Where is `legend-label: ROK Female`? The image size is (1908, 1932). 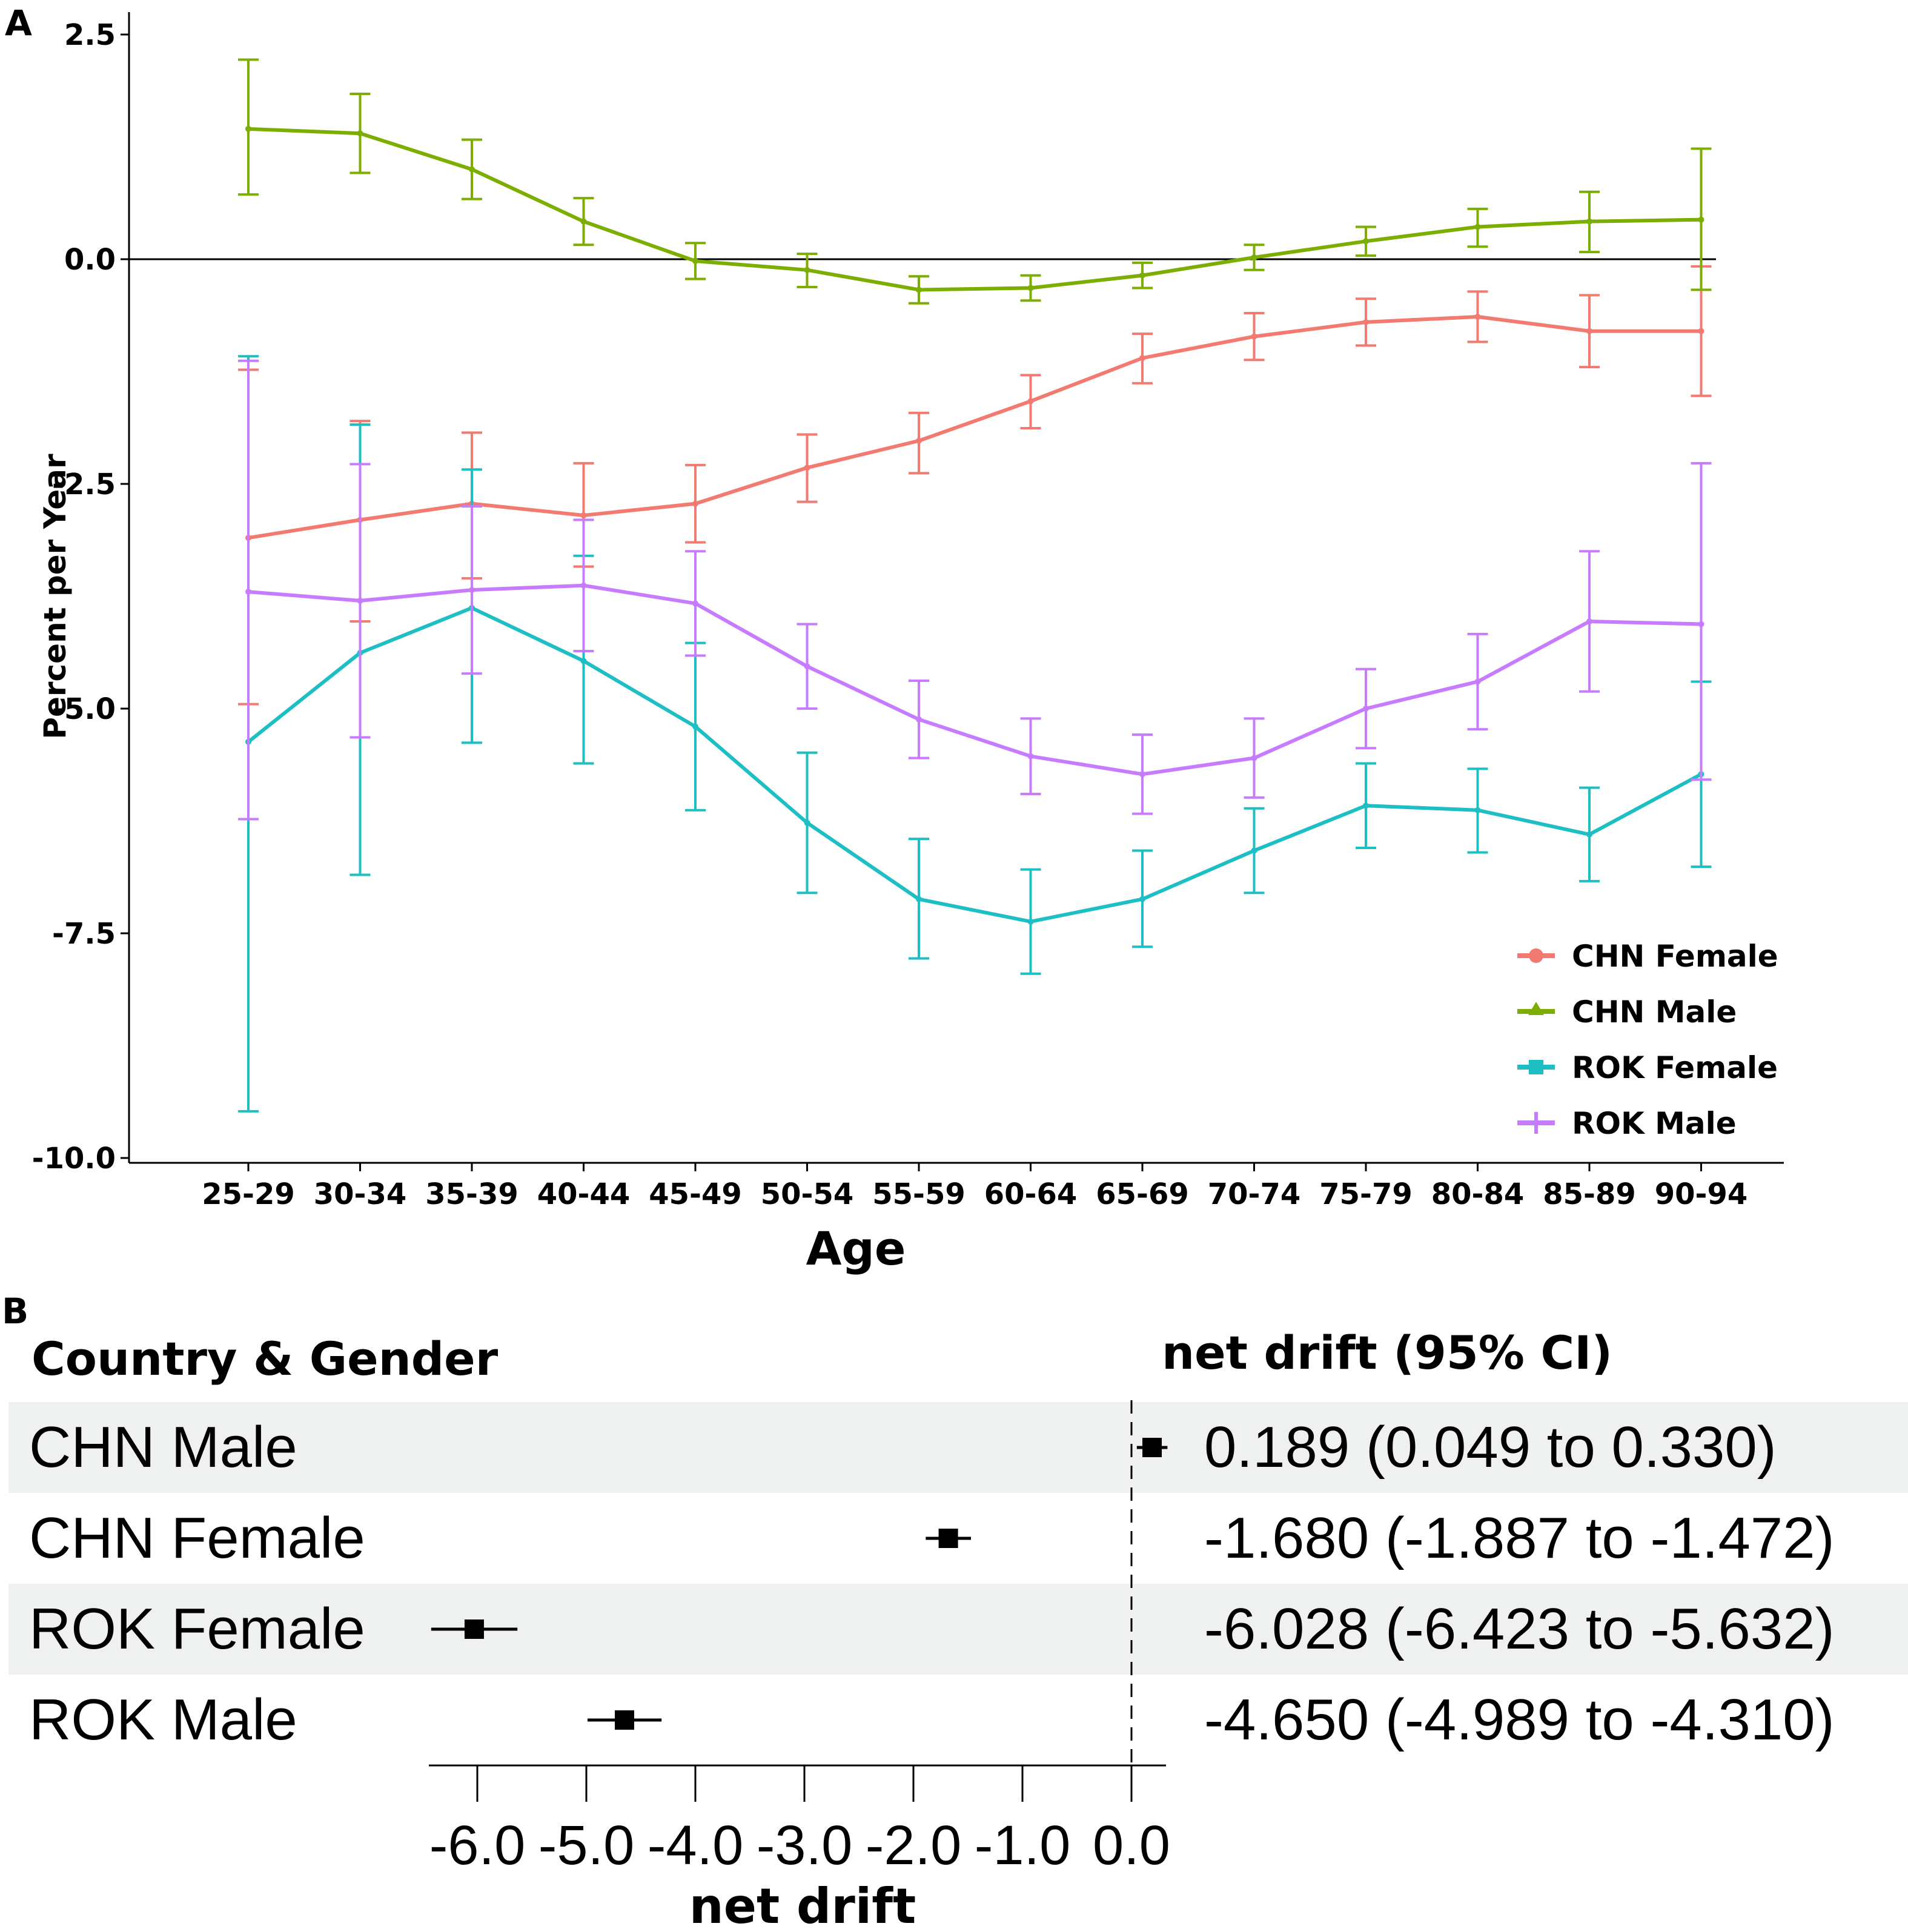
legend-label: ROK Female is located at coordinates (1675, 1067).